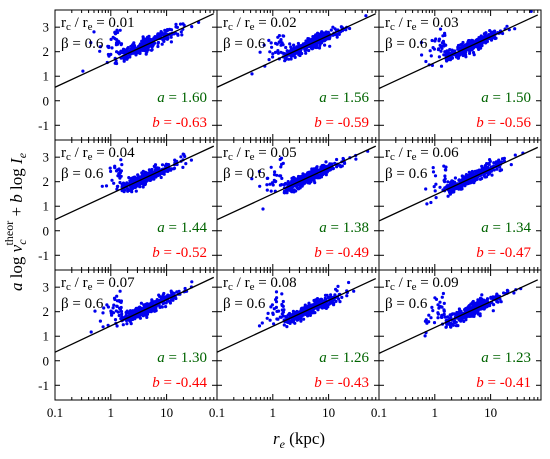 The image size is (550, 459). What do you see at coordinates (43, 125) in the screenshot?
I see `y-tick-label: -1` at bounding box center [43, 125].